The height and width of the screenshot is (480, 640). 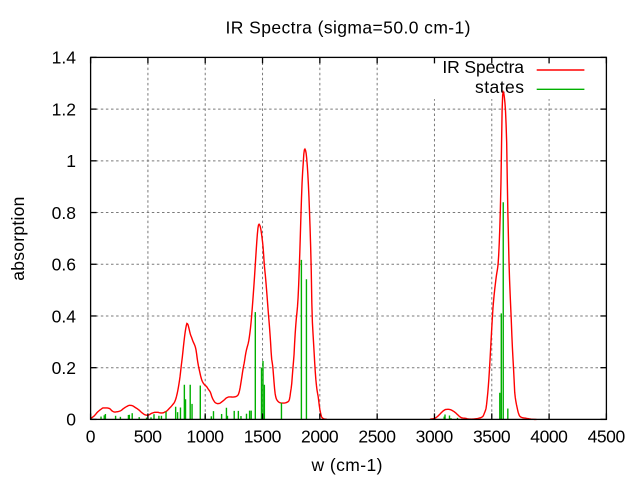 I want to click on svg-text: w (cm-1), so click(x=347, y=465).